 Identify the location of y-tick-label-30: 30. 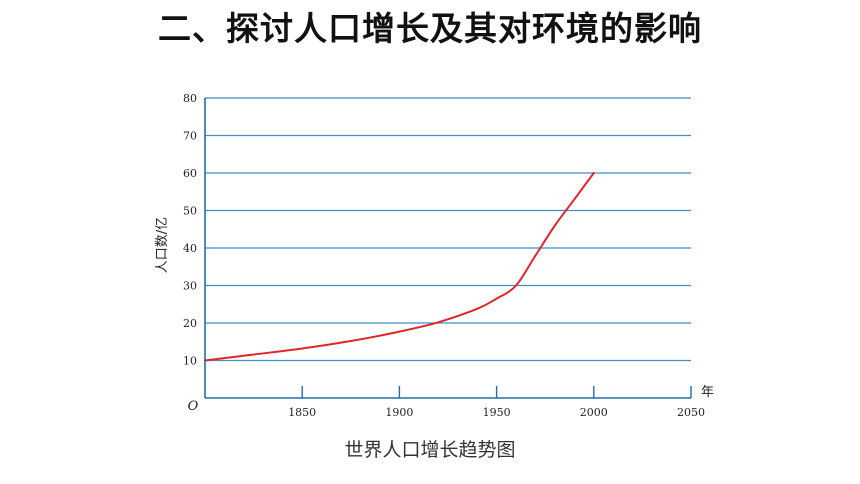
(190, 286).